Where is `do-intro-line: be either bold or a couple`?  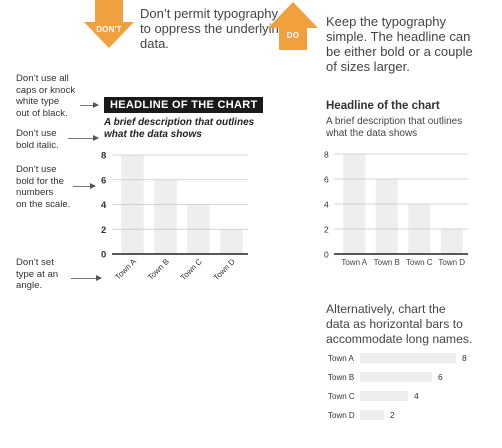 do-intro-line: be either bold or a couple is located at coordinates (399, 51).